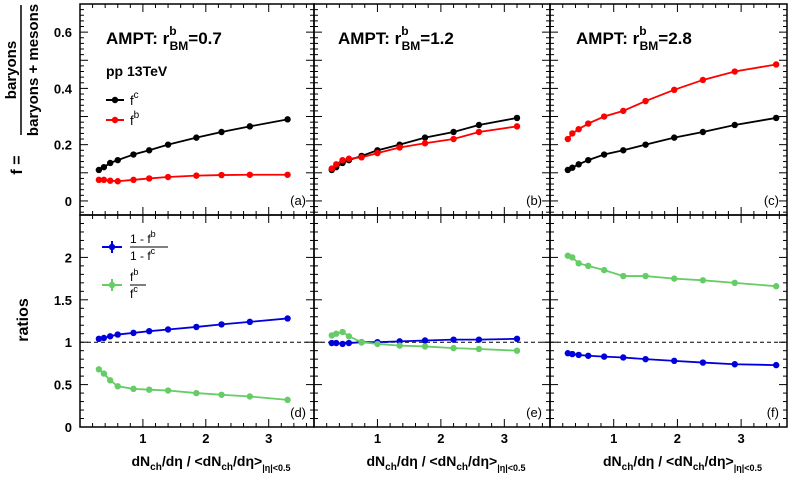  I want to click on panel-e: 1 2 3 (e), so click(432, 330).